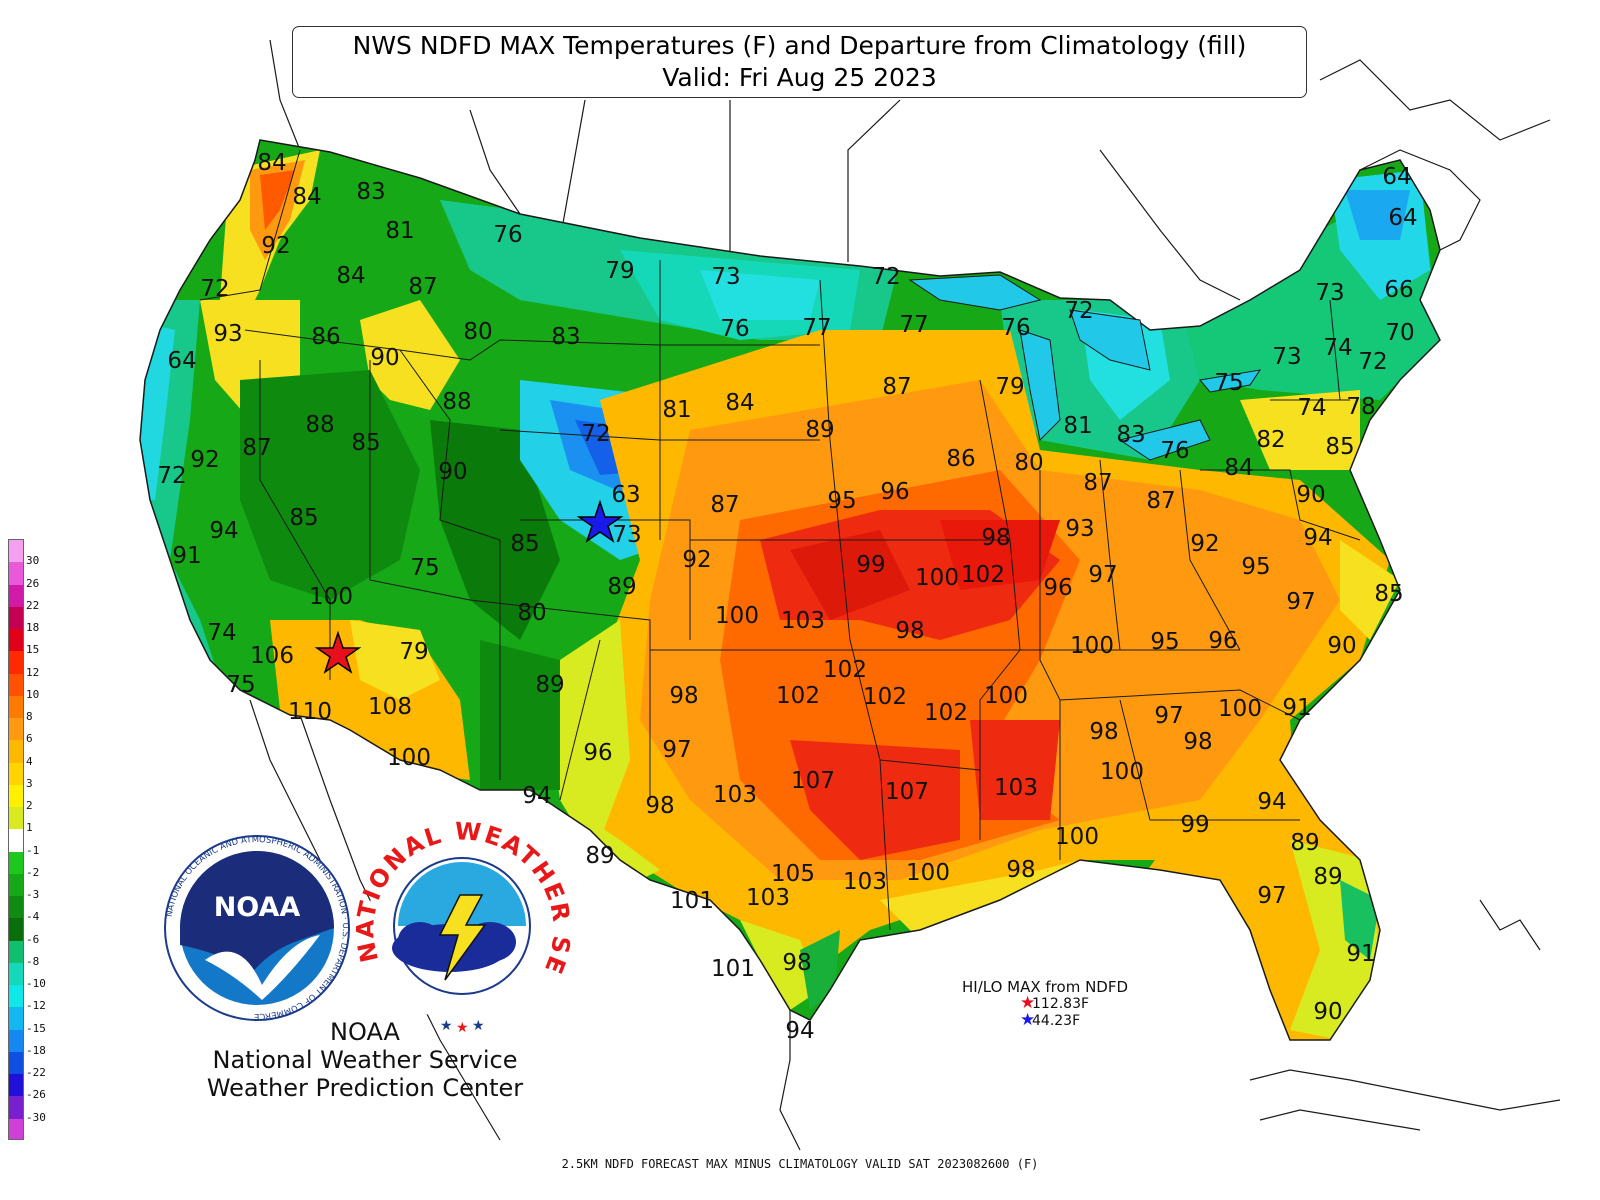 This screenshot has height=1200, width=1600. I want to click on legend-tick-label: -4, so click(33, 917).